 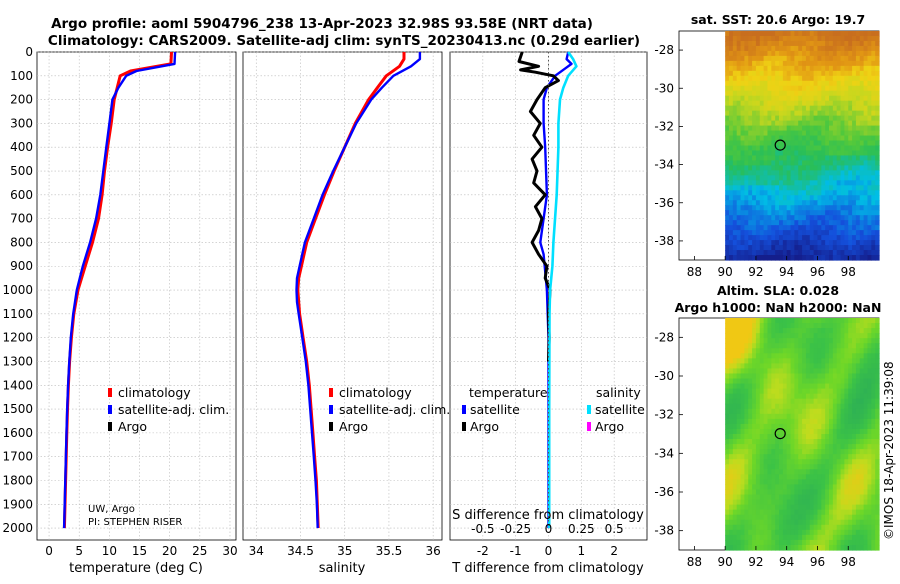 What do you see at coordinates (110, 426) in the screenshot?
I see `legend-argo-swatch` at bounding box center [110, 426].